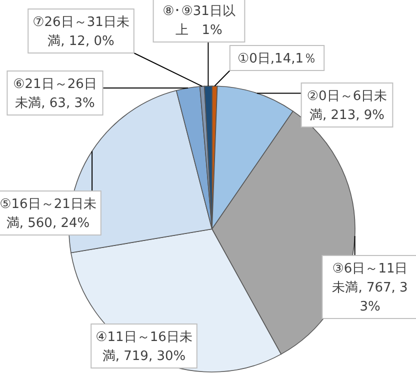 This screenshot has height=380, width=416. I want to click on slice-label: ⑦26日～31日未満, 12, 0%, so click(81, 32).